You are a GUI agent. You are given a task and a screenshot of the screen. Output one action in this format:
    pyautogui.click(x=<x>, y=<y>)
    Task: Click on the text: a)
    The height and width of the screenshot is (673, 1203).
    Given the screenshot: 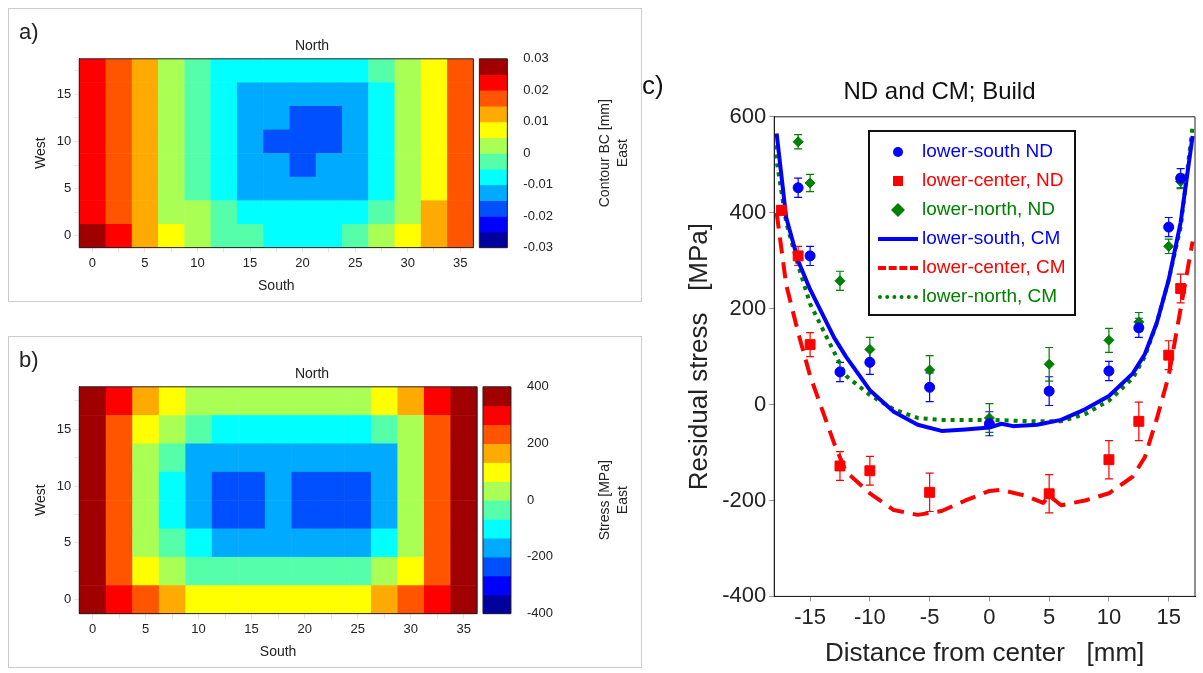 What is the action you would take?
    pyautogui.click(x=29, y=31)
    